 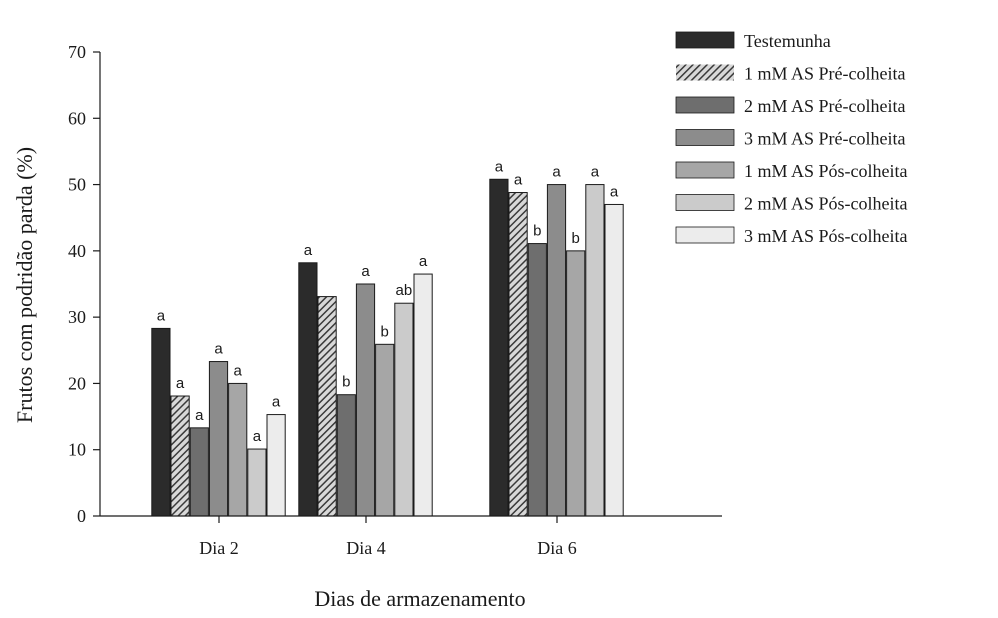 What do you see at coordinates (77, 251) in the screenshot?
I see `y-tick-label: 40` at bounding box center [77, 251].